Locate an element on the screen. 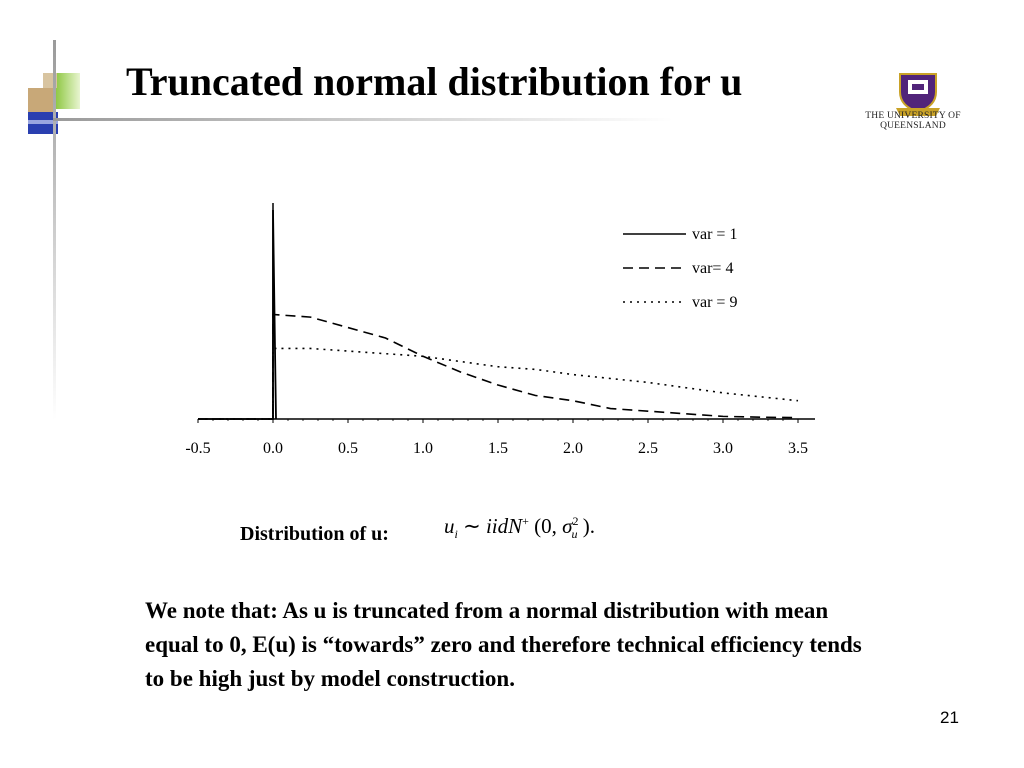 The image size is (1024, 768). x-tick-label: 0.0 is located at coordinates (273, 448).